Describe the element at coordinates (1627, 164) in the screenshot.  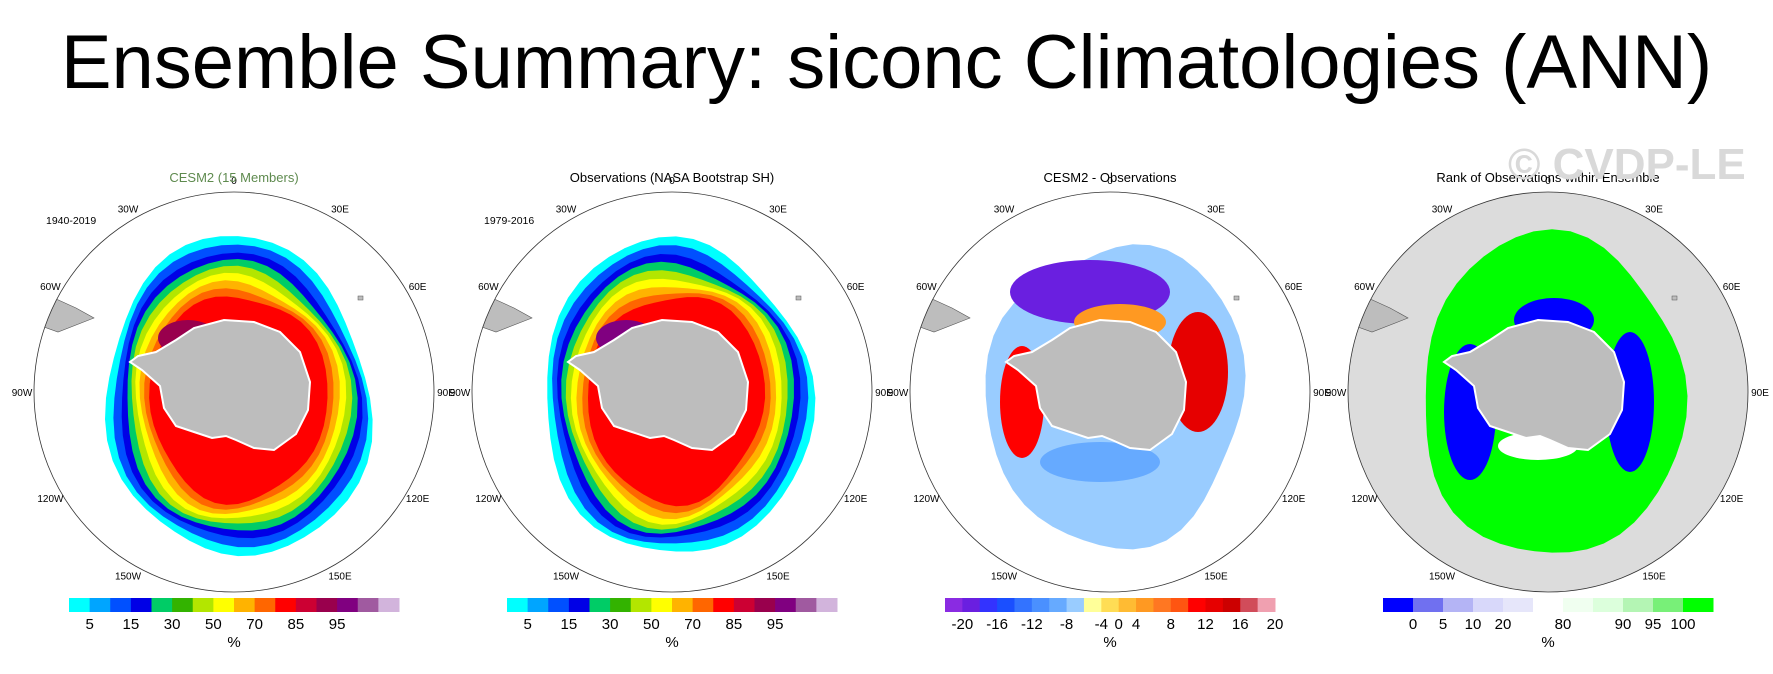
I see `watermark: © CVDP-LE` at that location.